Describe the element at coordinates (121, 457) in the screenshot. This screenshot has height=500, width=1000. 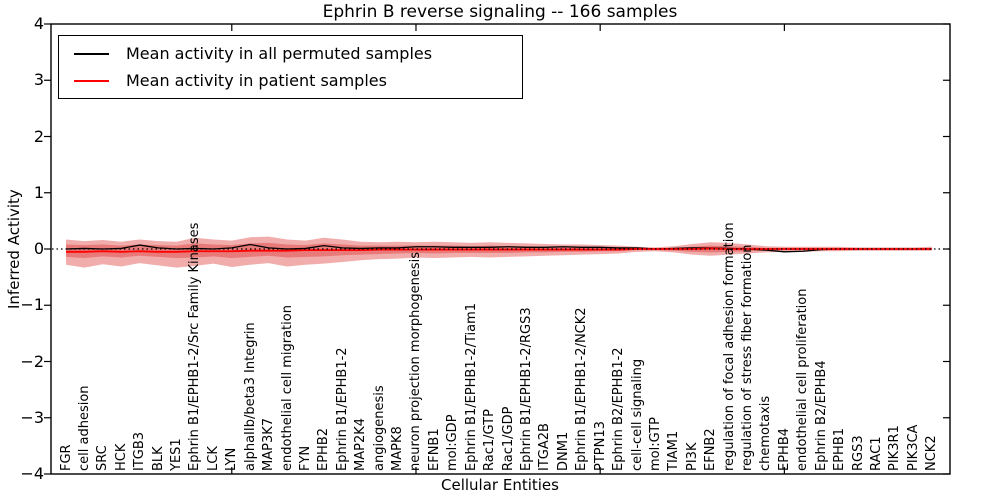
I see `x-tick-label: HCK` at that location.